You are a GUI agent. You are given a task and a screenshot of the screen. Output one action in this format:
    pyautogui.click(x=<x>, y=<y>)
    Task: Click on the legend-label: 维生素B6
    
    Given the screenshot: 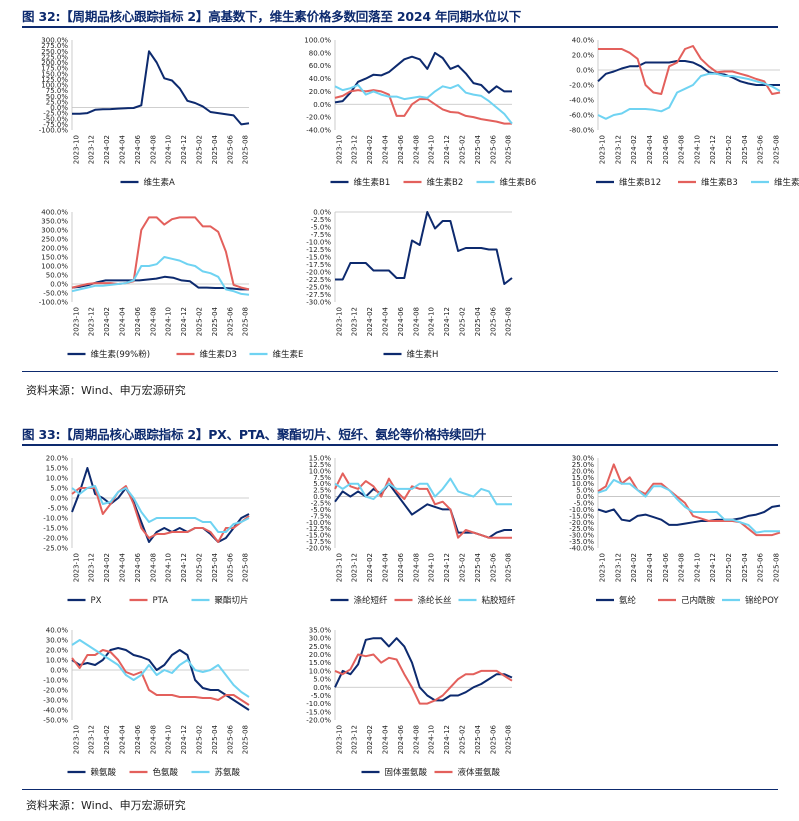 What is the action you would take?
    pyautogui.click(x=518, y=182)
    